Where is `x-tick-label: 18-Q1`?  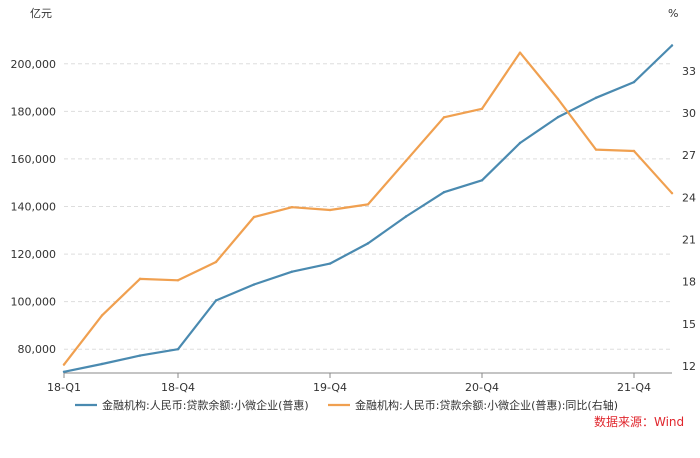
x-tick-label: 18-Q1 is located at coordinates (64, 387).